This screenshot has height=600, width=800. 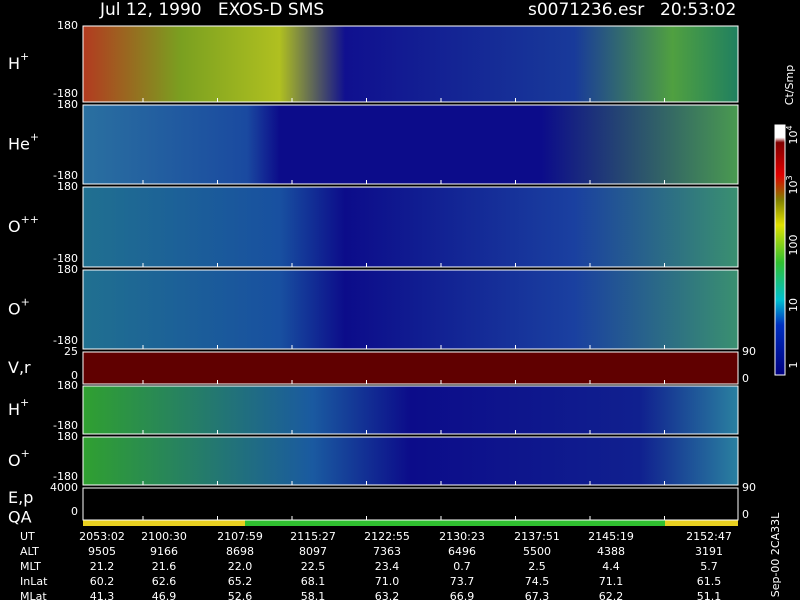 What do you see at coordinates (164, 581) in the screenshot?
I see `cell: 62.6` at bounding box center [164, 581].